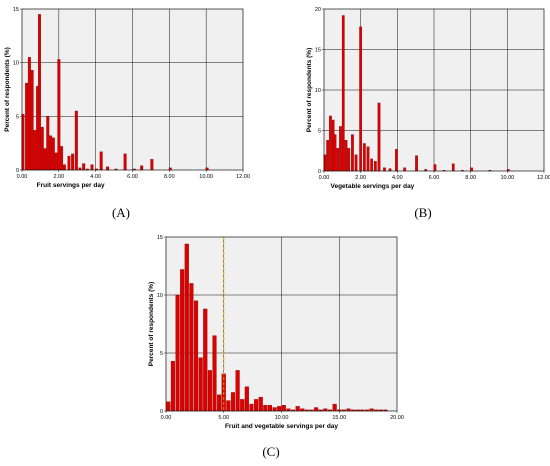 This screenshot has height=466, width=550. Describe the element at coordinates (95, 177) in the screenshot. I see `x-tick-label: 4.00` at that location.